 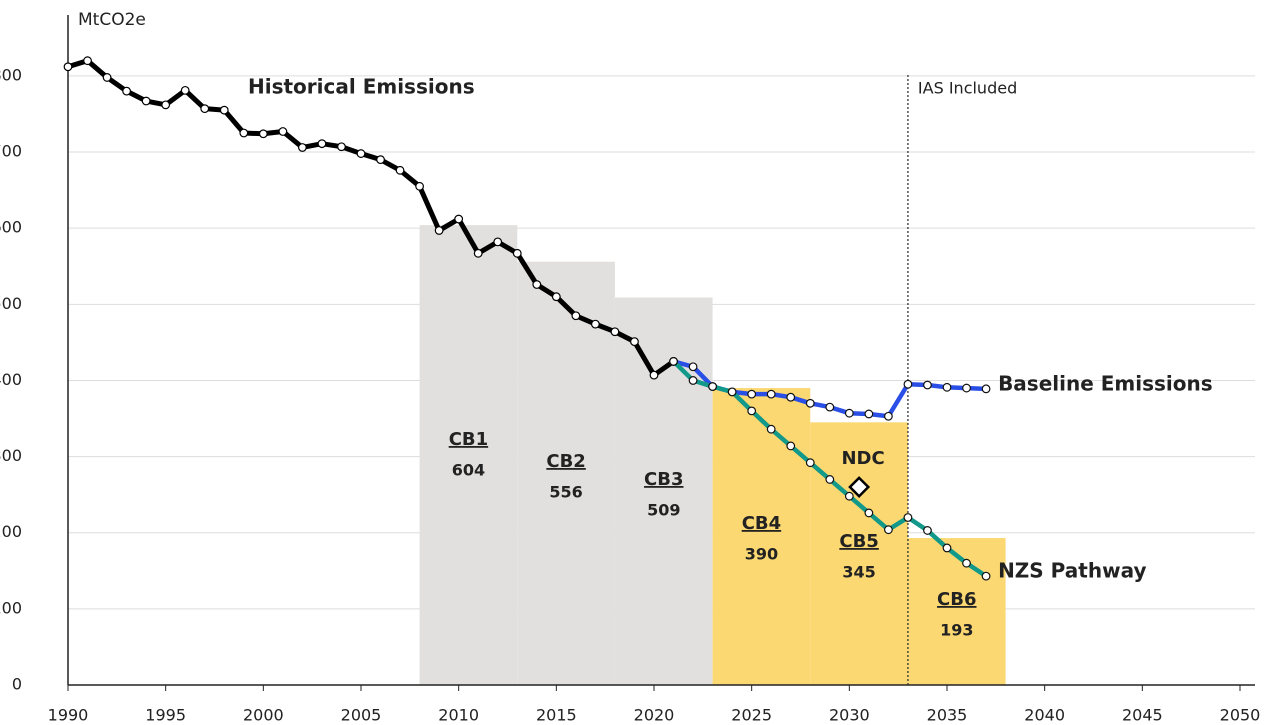 I want to click on budget-value: 604, so click(x=468, y=470).